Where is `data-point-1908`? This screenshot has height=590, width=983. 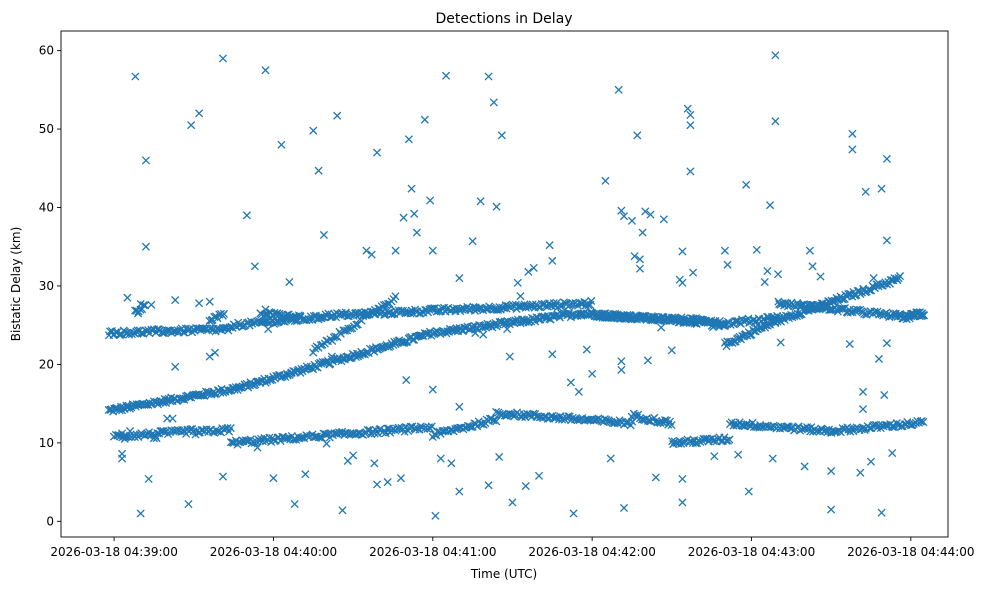
data-point-1908 is located at coordinates (671, 350).